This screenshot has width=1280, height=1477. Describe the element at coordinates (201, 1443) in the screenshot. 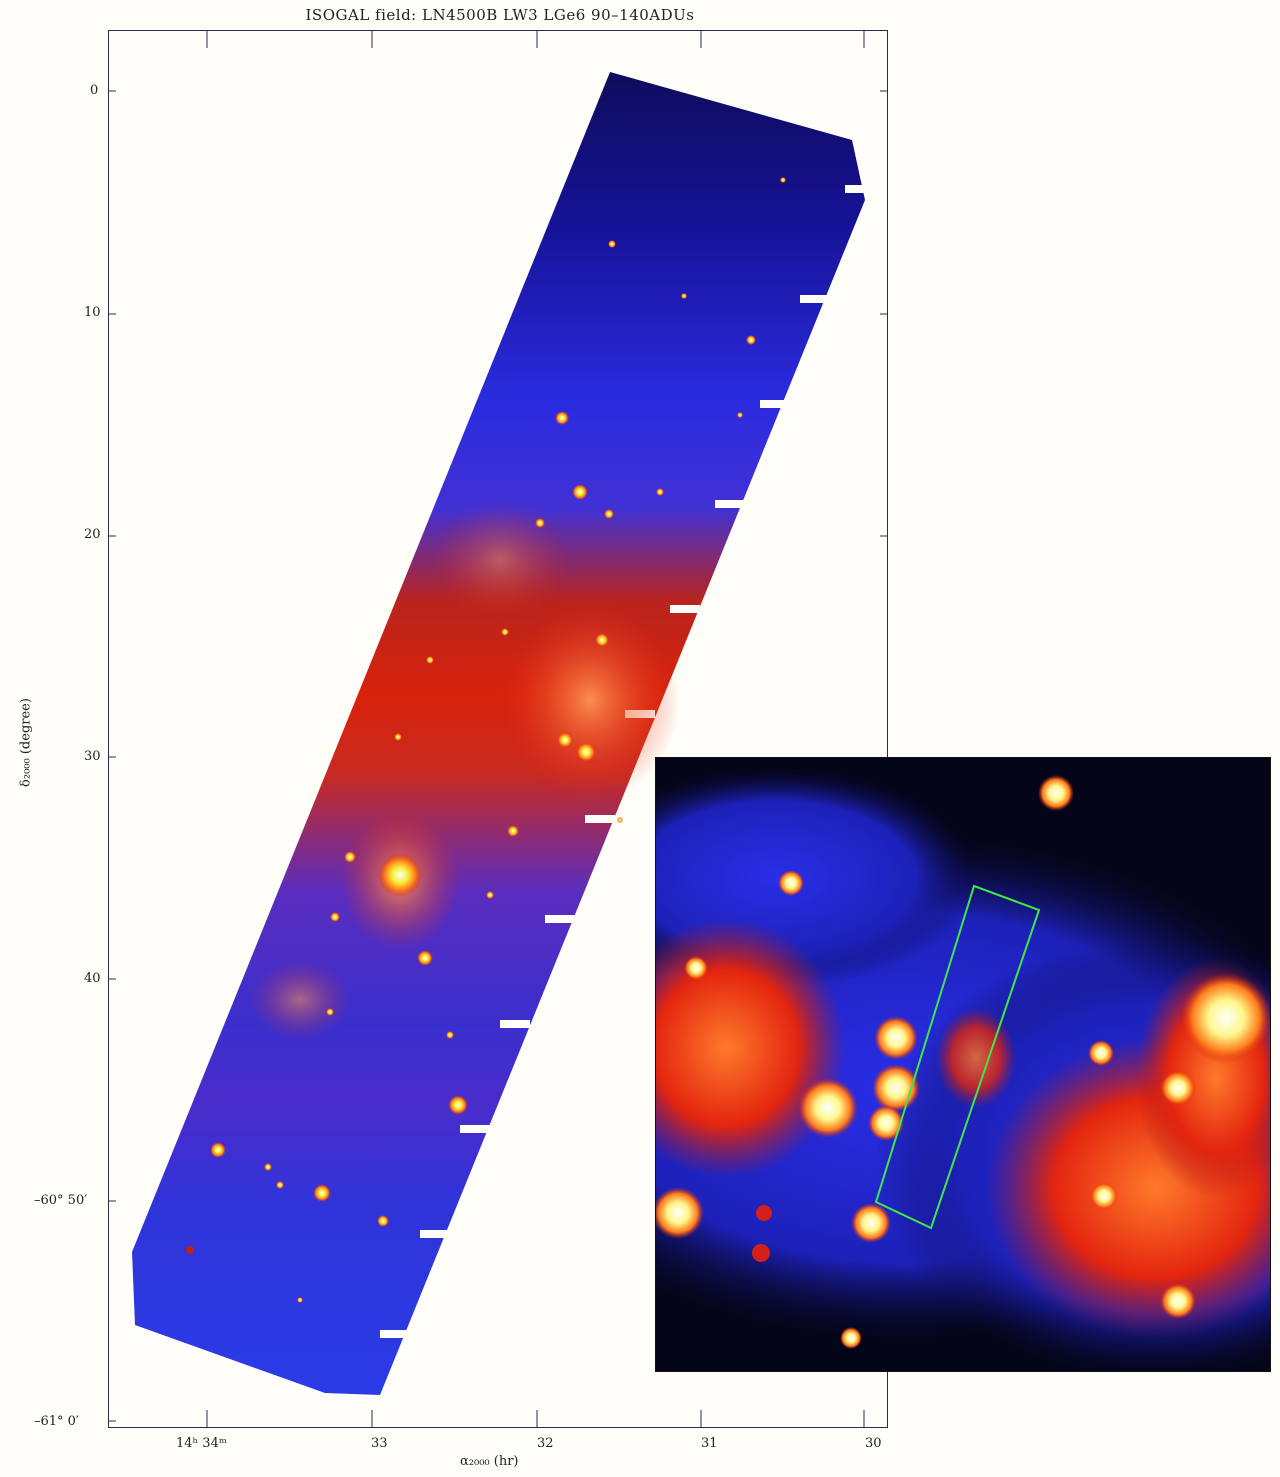

I see `x-tick-label: 14ʰ 34ᵐ` at that location.